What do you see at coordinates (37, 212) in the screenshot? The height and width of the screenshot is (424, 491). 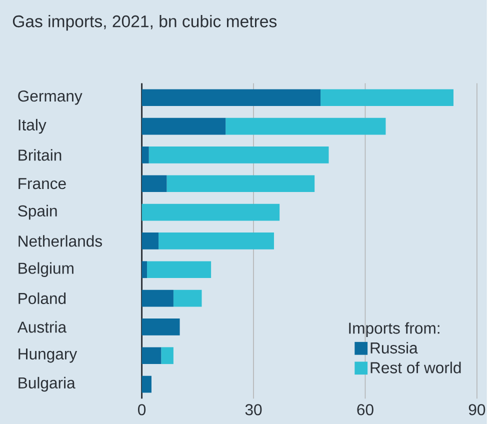 I see `y-tick-label: Spain` at bounding box center [37, 212].